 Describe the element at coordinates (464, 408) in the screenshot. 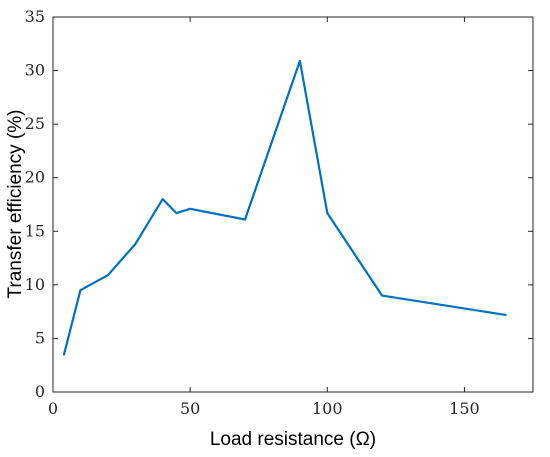

I see `x-tick-label: 150` at that location.